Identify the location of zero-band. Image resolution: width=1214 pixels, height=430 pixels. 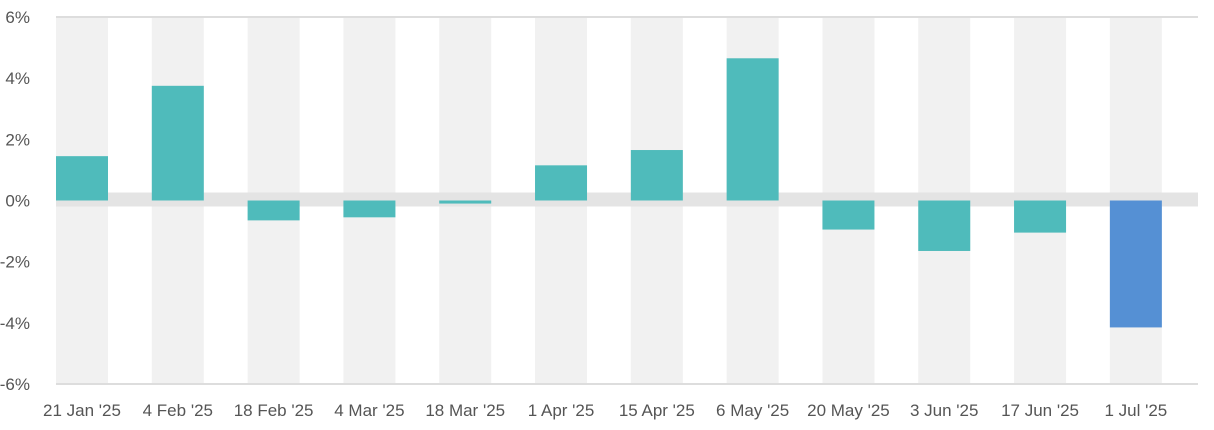
(627, 199).